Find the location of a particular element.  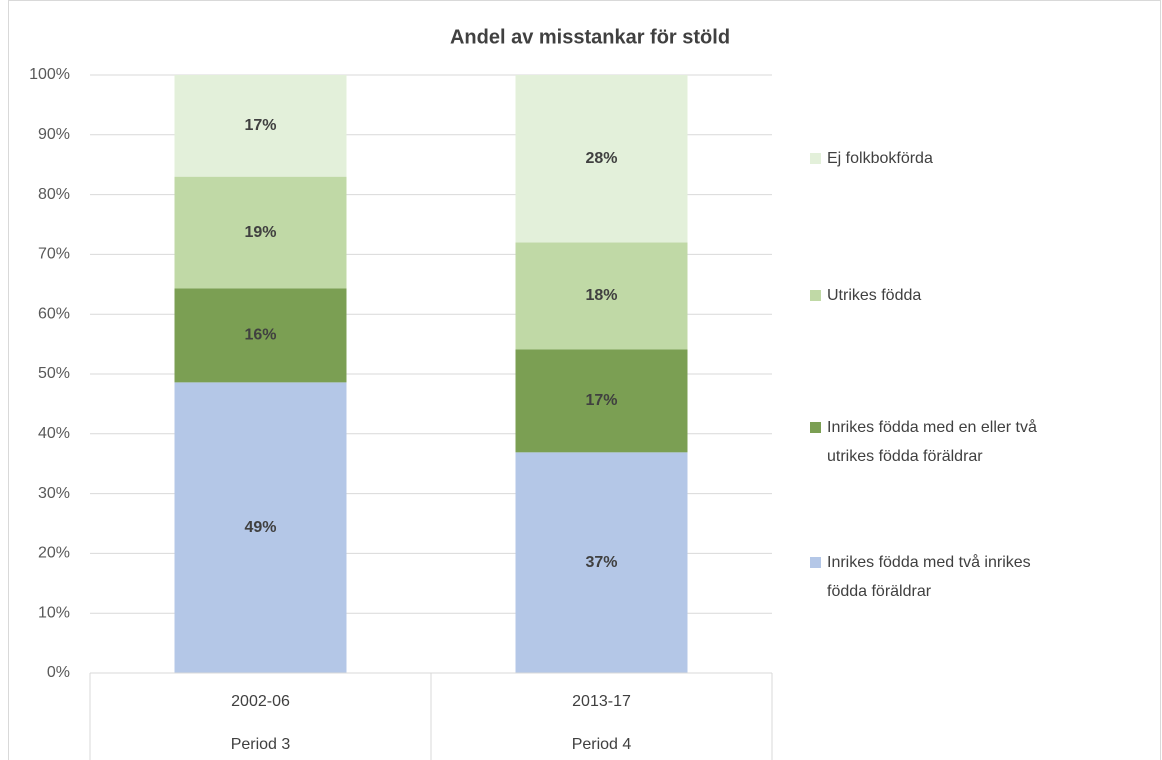

y-tick-label: 40% is located at coordinates (54, 433).